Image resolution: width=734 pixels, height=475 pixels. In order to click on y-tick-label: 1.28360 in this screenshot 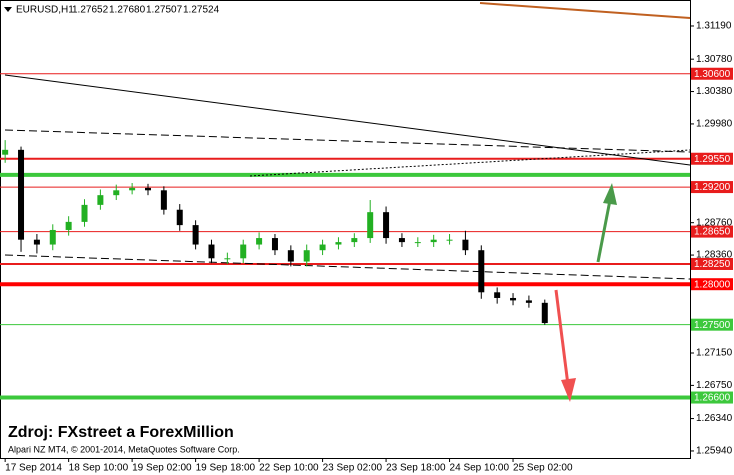, I will do `click(714, 255)`.